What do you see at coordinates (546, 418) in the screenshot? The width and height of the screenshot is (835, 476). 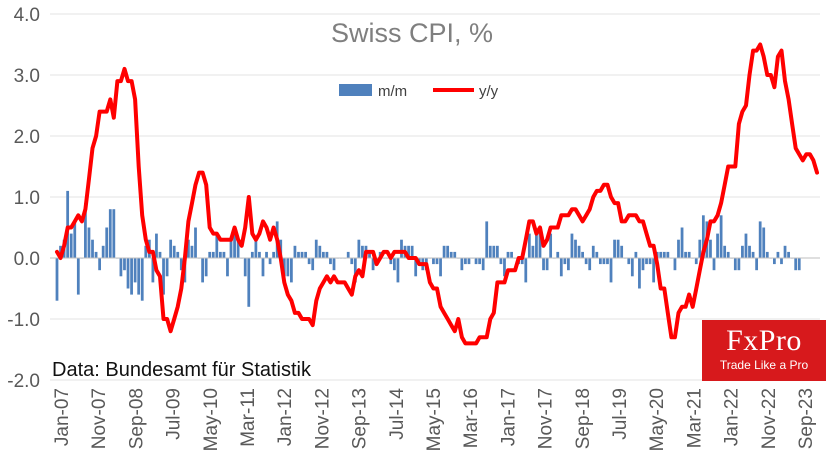 I see `x-tick-label-13: Nov-17` at bounding box center [546, 418].